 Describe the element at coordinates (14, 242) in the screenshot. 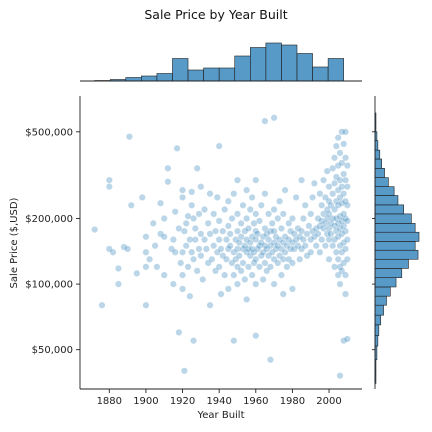

I see `y-axis-label: Sale Price ($,USD)` at that location.